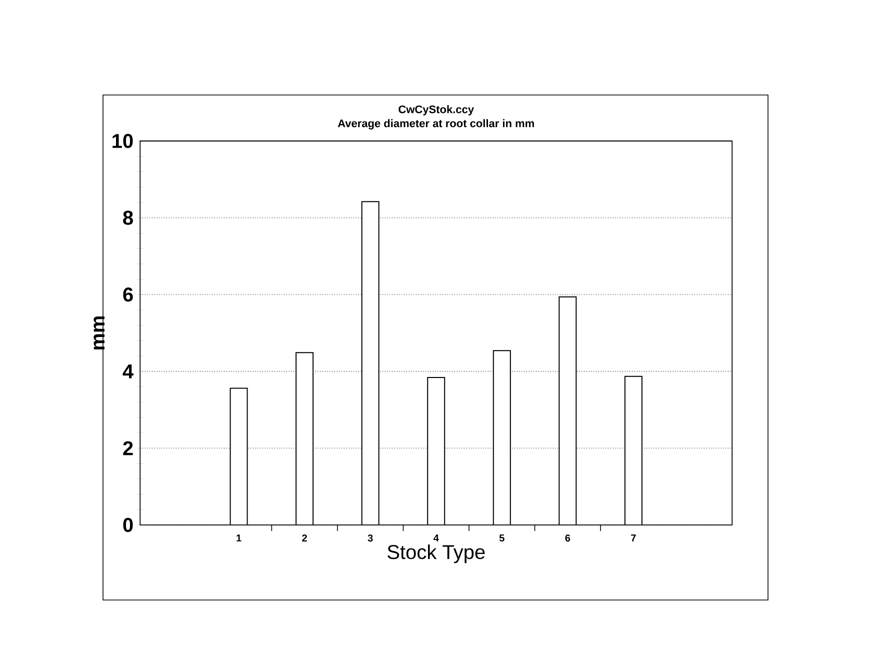  Describe the element at coordinates (128, 217) in the screenshot. I see `y-tick-label: 8` at that location.